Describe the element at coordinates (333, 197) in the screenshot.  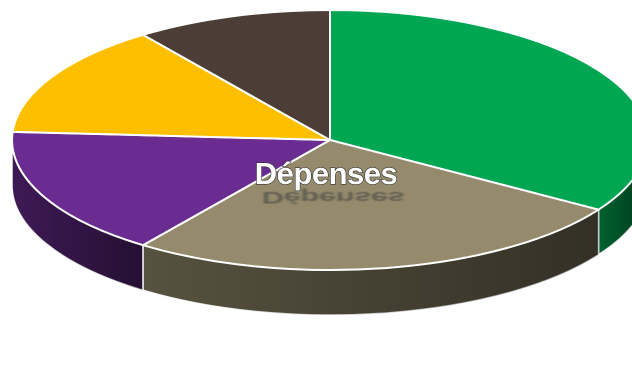
I see `chart-title-shadow: Dépenses` at that location.